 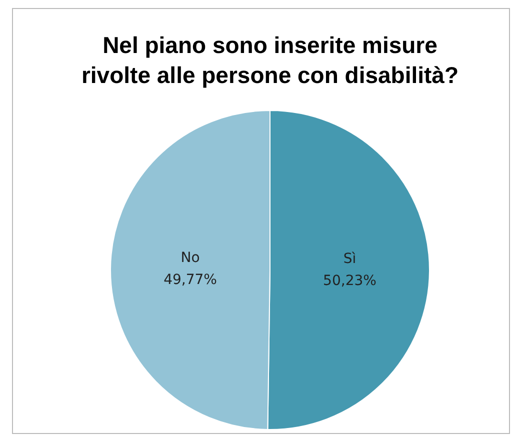 I want to click on chart-title: Nel piano sono inserite misure rivolte alle persone con disabilità?, so click(x=270, y=60).